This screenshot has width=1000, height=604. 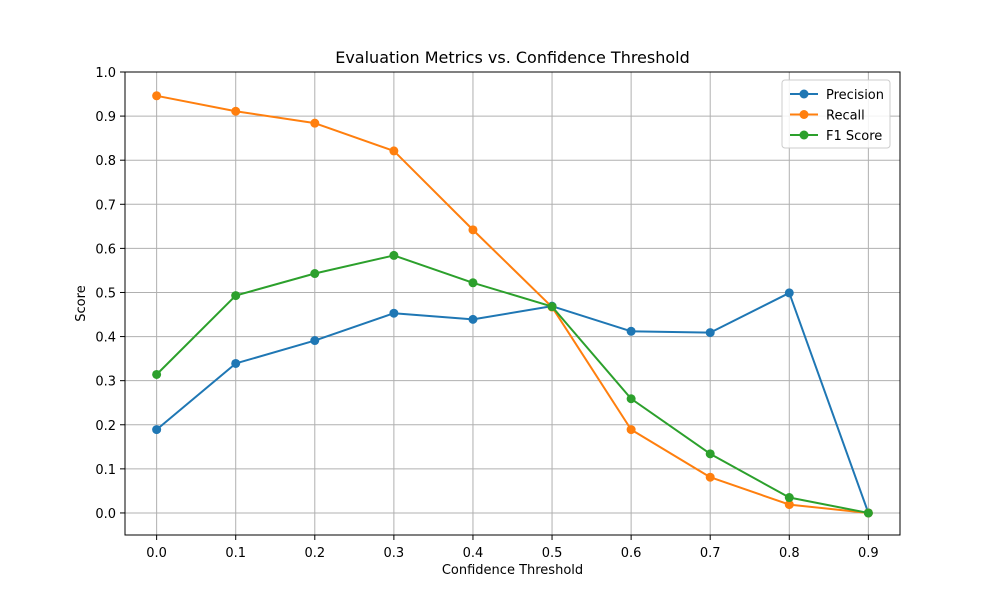 What do you see at coordinates (105, 73) in the screenshot?
I see `y-tick-label: 1.0` at bounding box center [105, 73].